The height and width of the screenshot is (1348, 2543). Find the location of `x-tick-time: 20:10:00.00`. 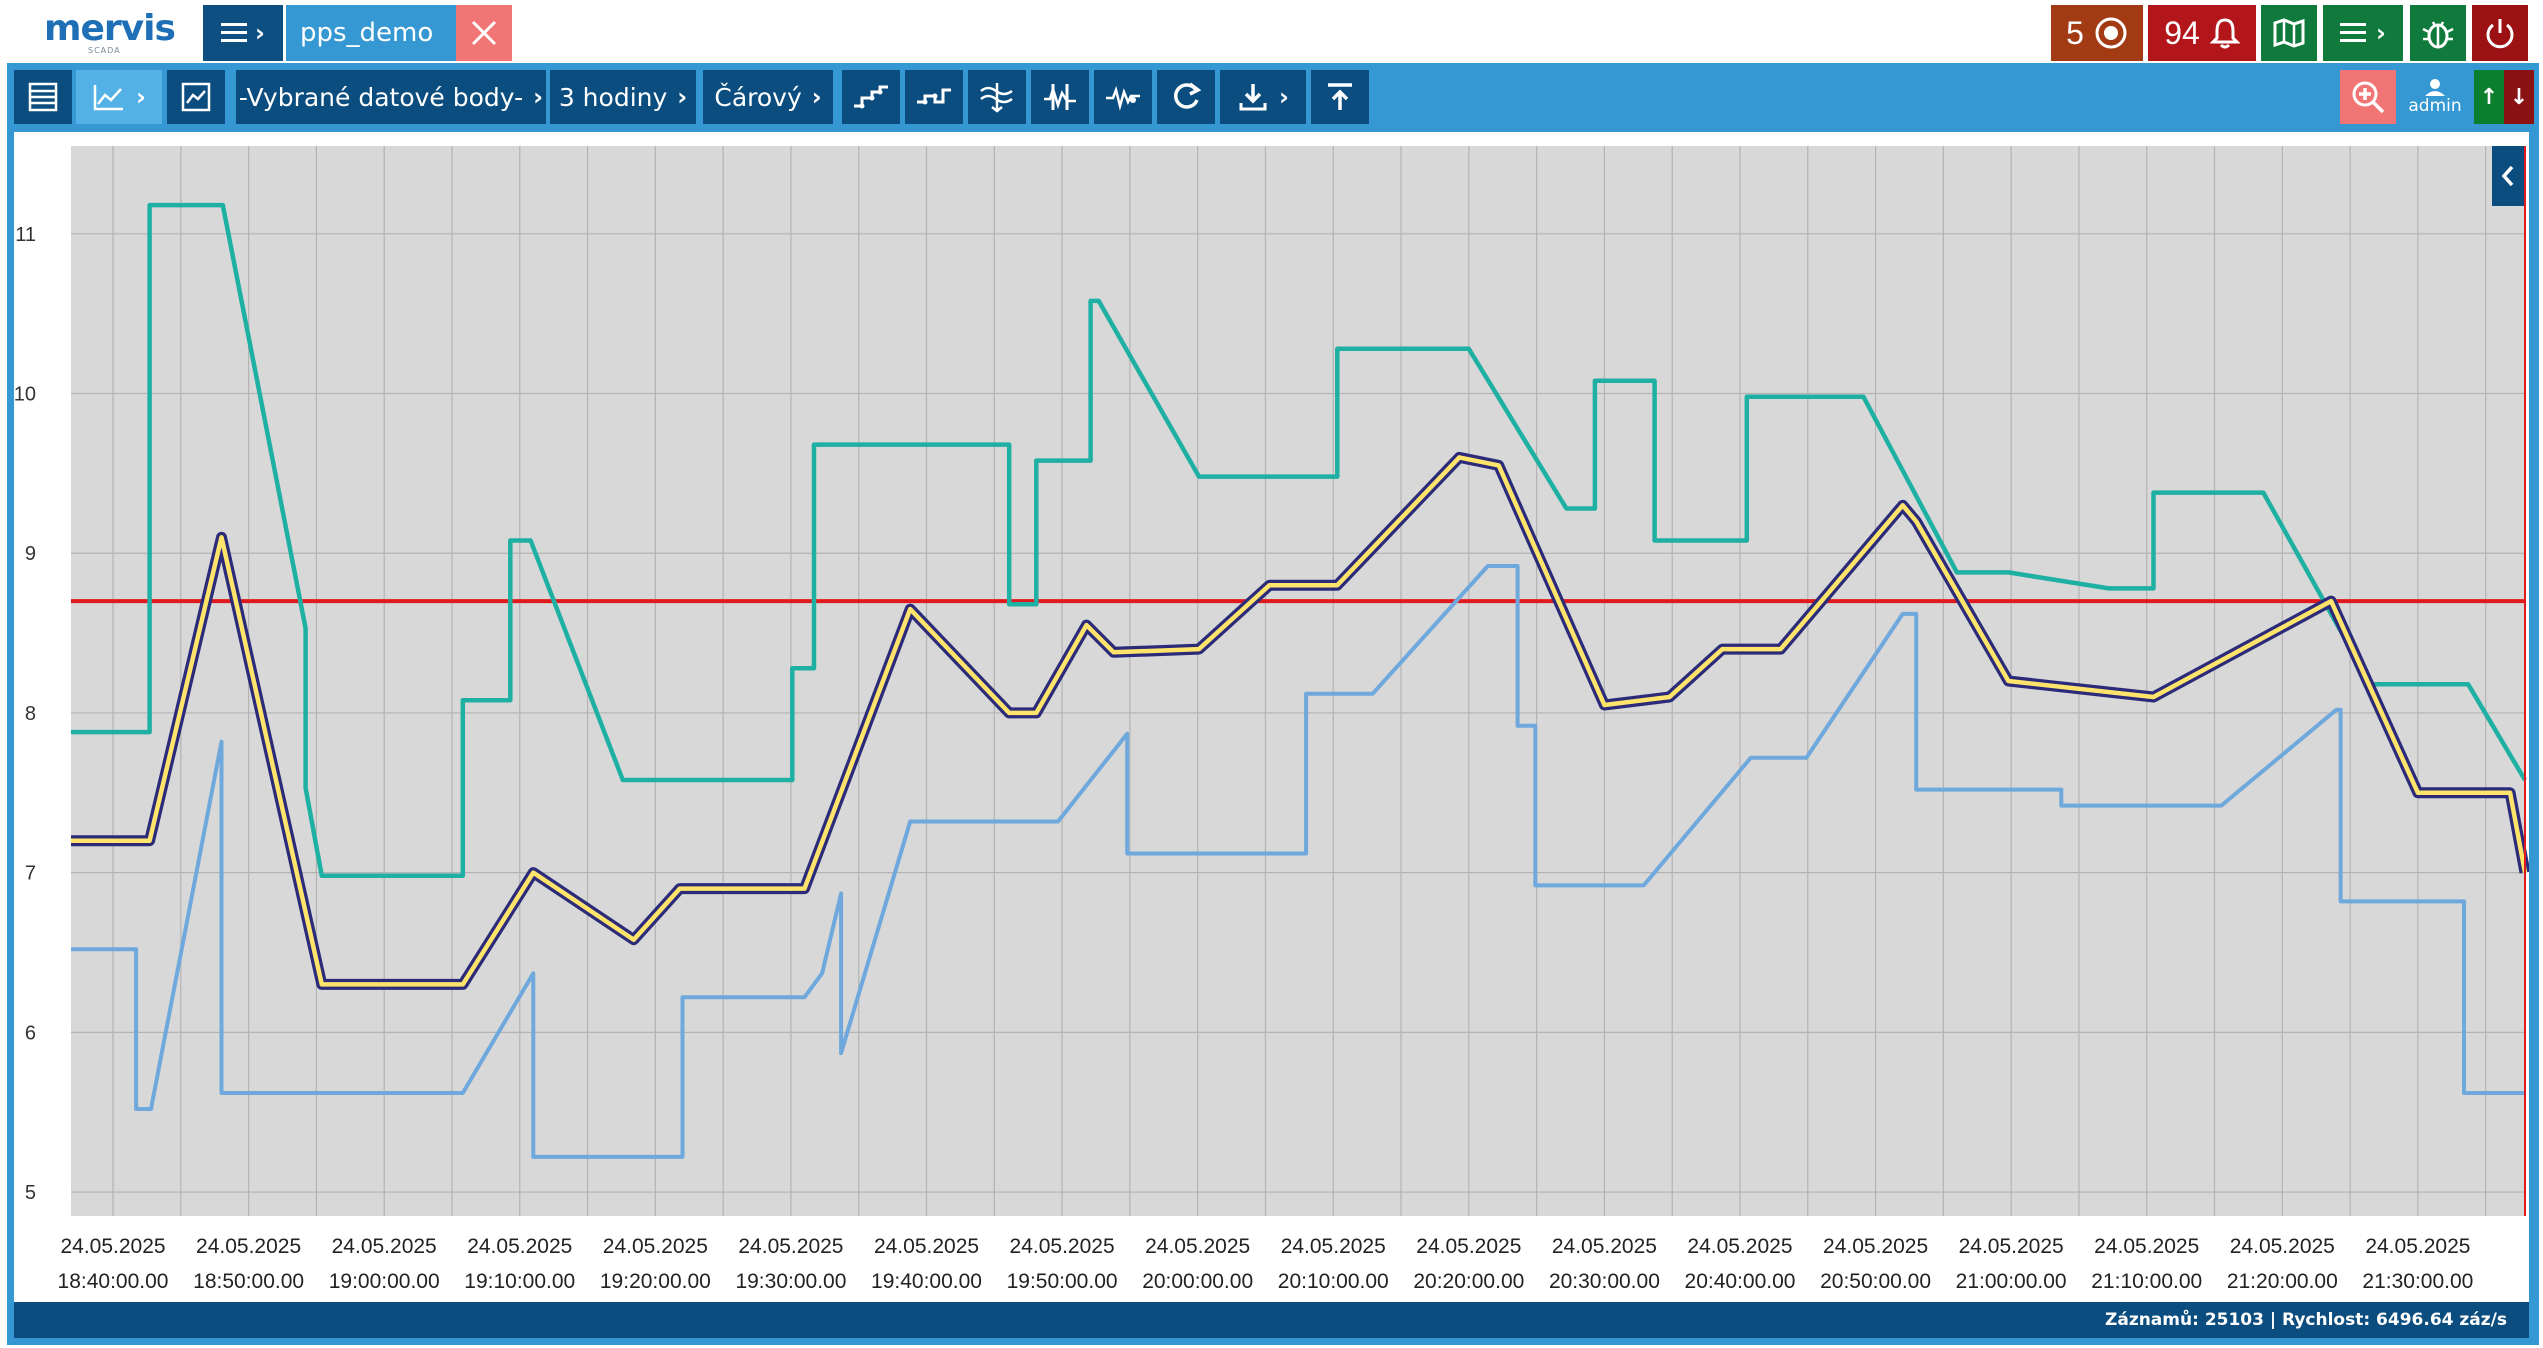

x-tick-time: 20:10:00.00 is located at coordinates (1333, 1281).